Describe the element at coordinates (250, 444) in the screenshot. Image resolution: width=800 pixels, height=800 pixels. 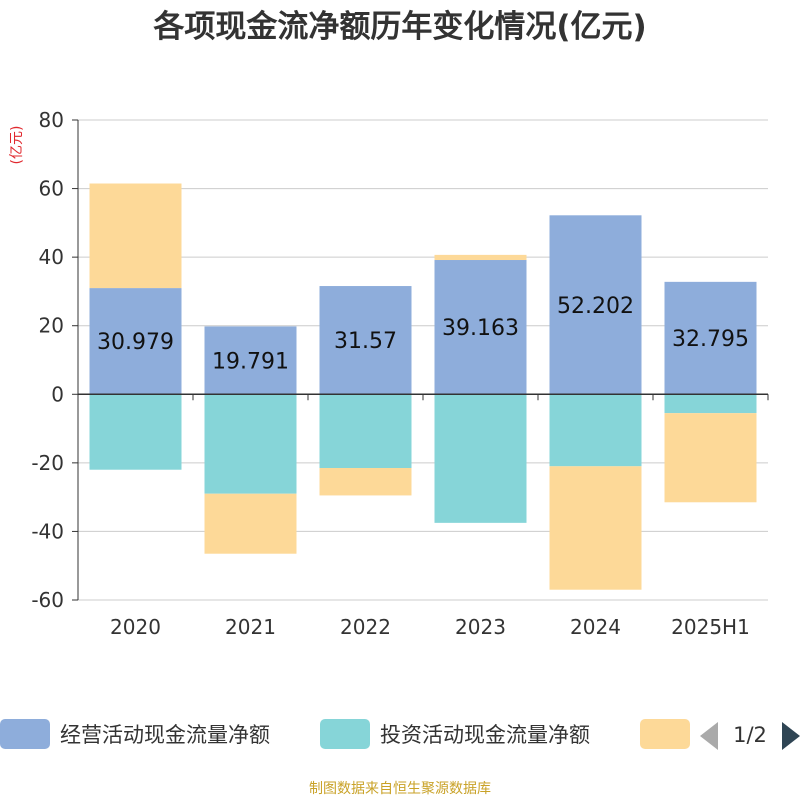
I see `bar-series2-2021` at that location.